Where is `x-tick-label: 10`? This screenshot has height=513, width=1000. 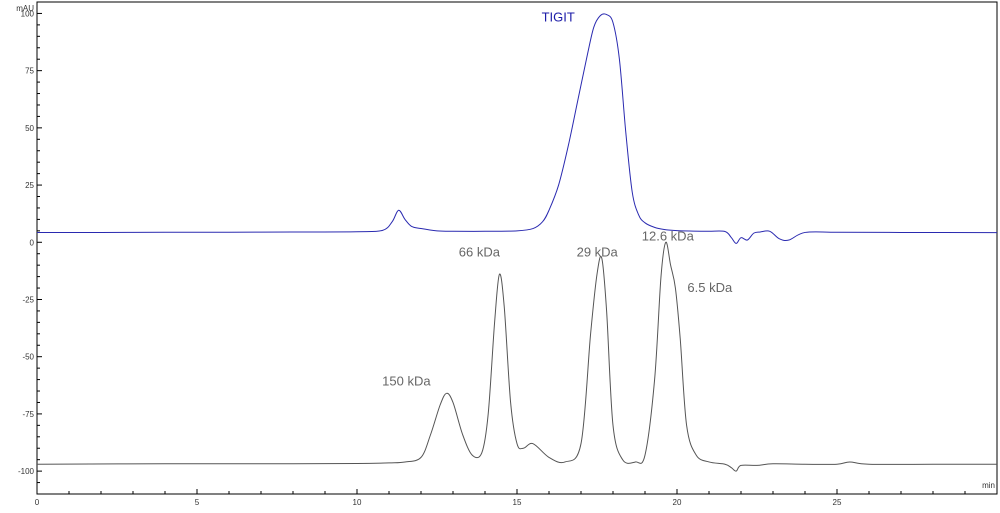 x-tick-label: 10 is located at coordinates (357, 502).